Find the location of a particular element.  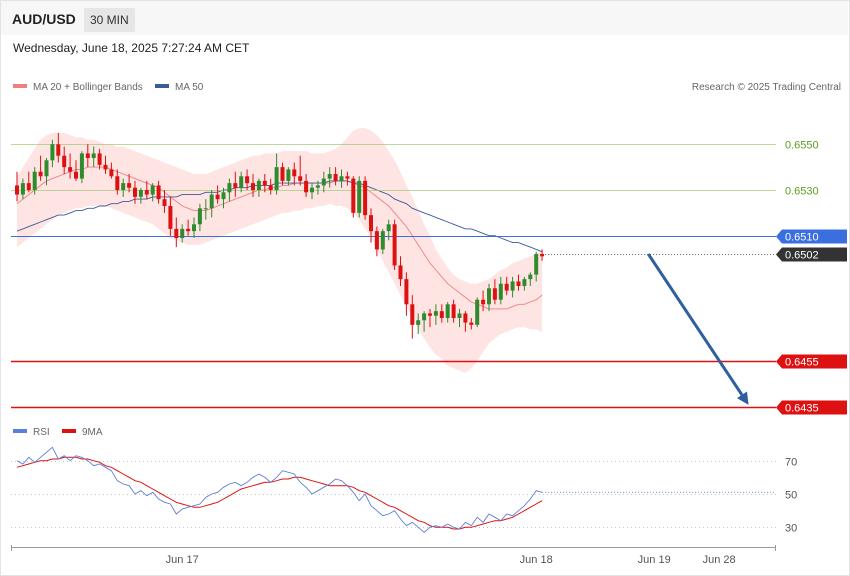

rsi-tick-label: 50 is located at coordinates (791, 496).